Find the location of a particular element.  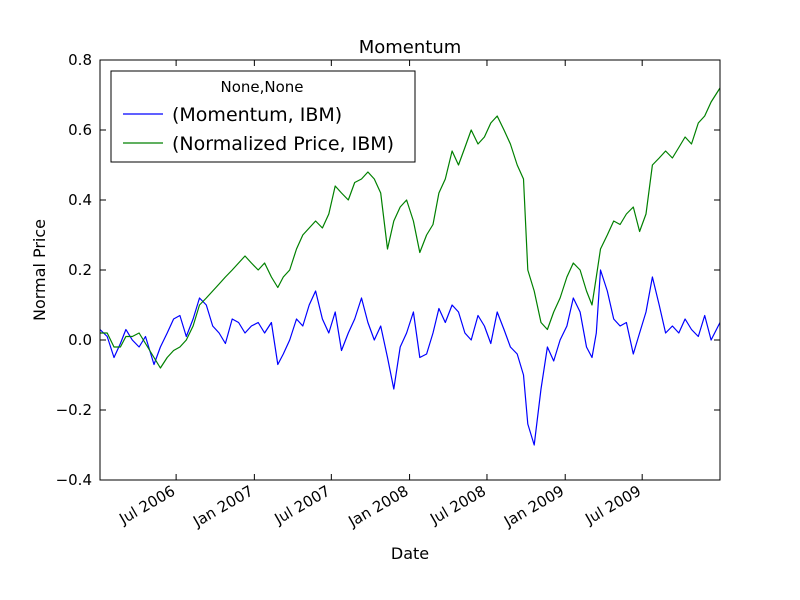

y-axis-label: Normal Price is located at coordinates (39, 270).